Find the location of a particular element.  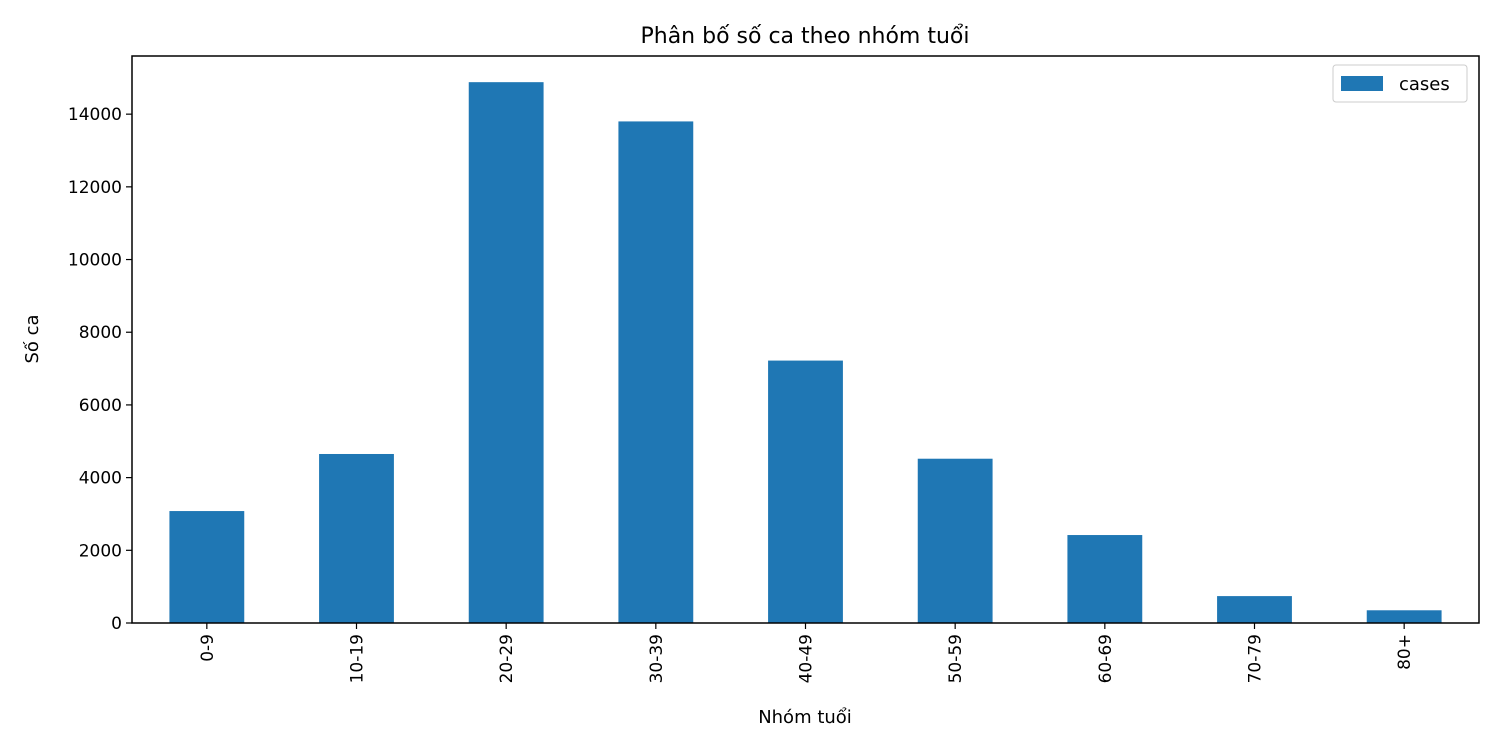

x-tick-label: 60-69 is located at coordinates (1106, 658).